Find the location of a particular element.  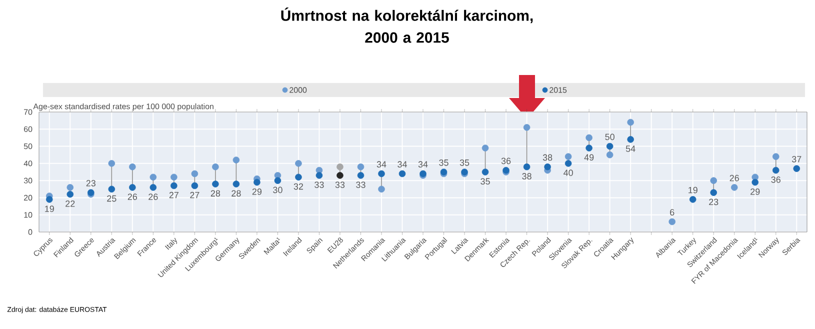

data-label: 50 is located at coordinates (609, 137).